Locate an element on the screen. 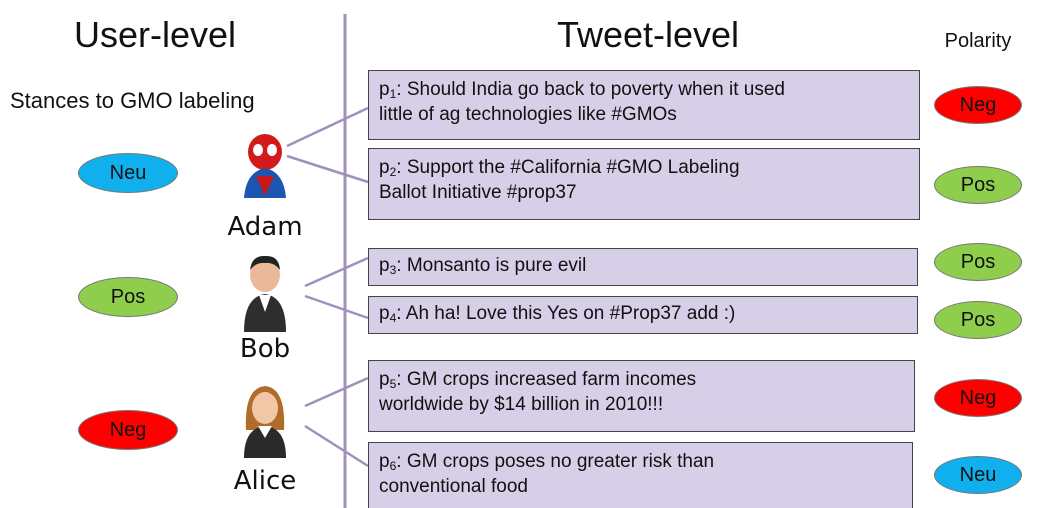  tweet-line: Ballot Initiative #prop37 is located at coordinates (644, 192).